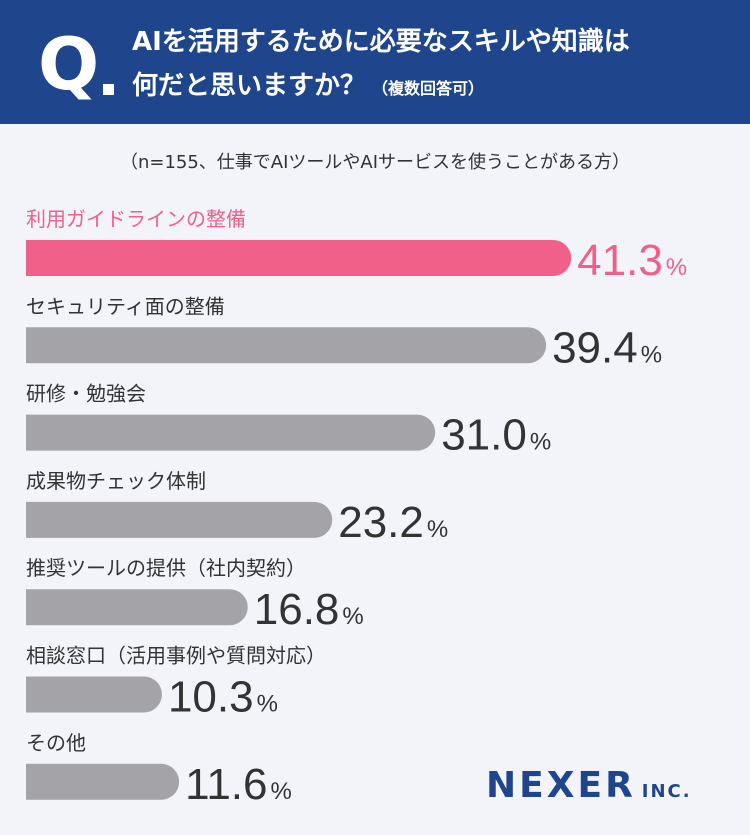 This screenshot has height=835, width=750. I want to click on value-label: 16.8%, so click(309, 609).